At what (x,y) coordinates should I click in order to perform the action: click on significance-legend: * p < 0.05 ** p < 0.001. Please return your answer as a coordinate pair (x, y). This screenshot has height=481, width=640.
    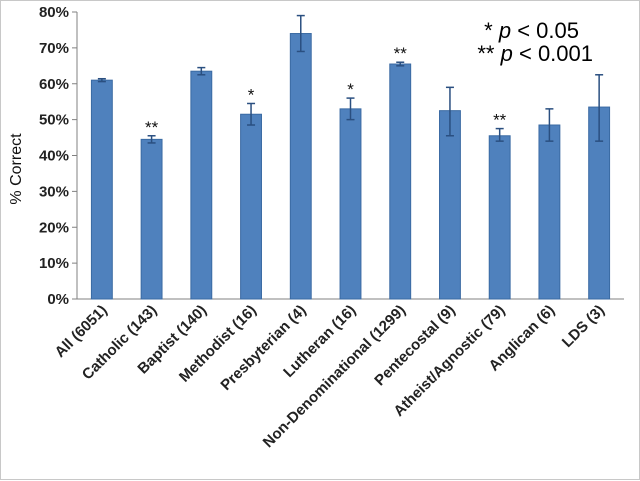
    Looking at the image, I should click on (535, 42).